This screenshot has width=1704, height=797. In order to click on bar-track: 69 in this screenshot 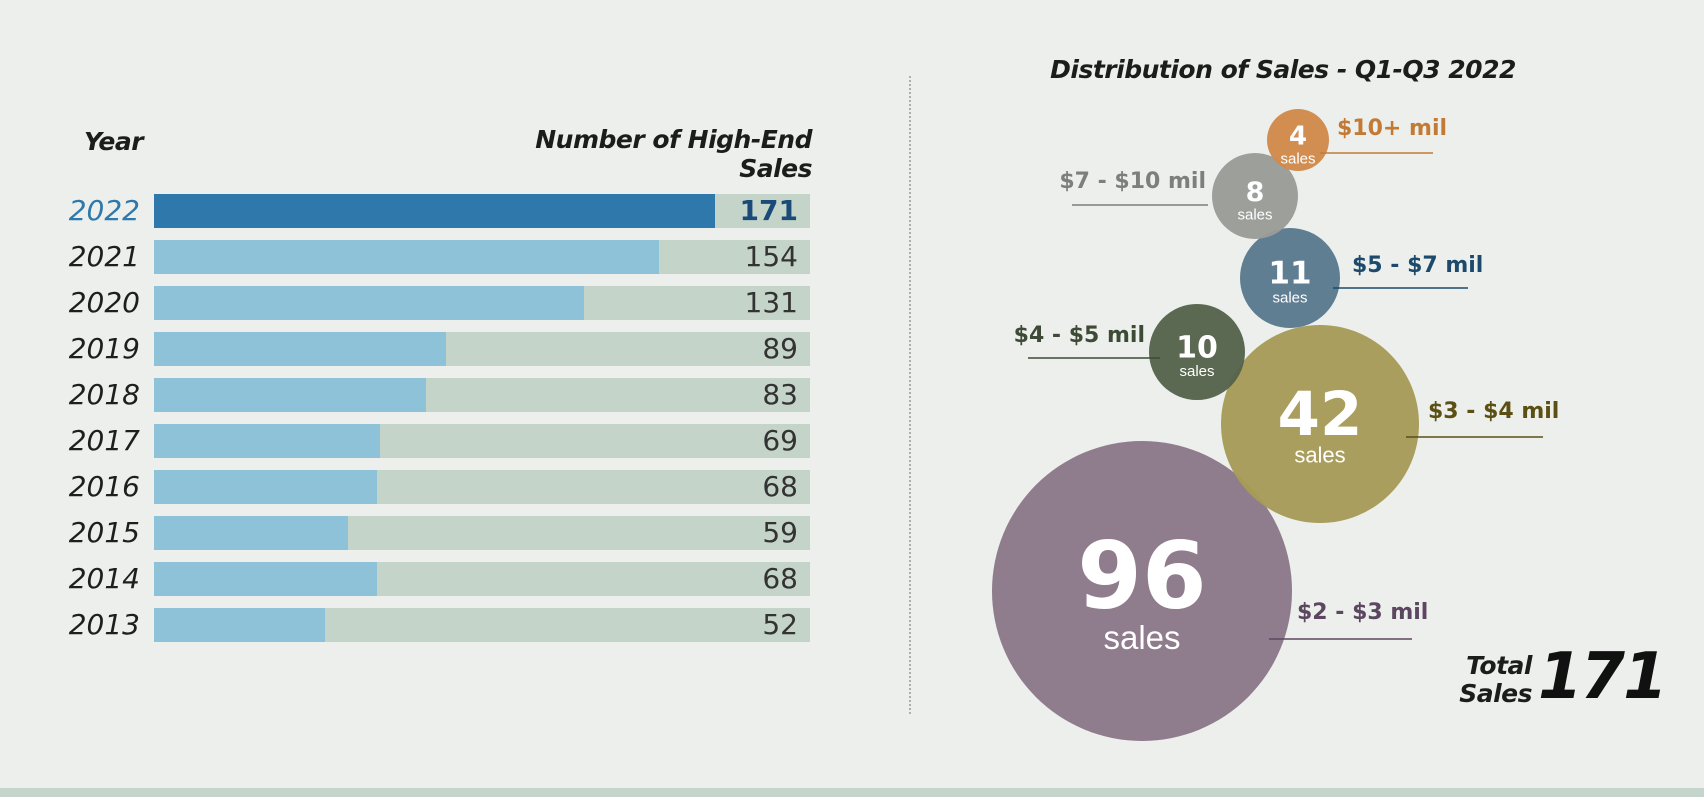, I will do `click(482, 441)`.